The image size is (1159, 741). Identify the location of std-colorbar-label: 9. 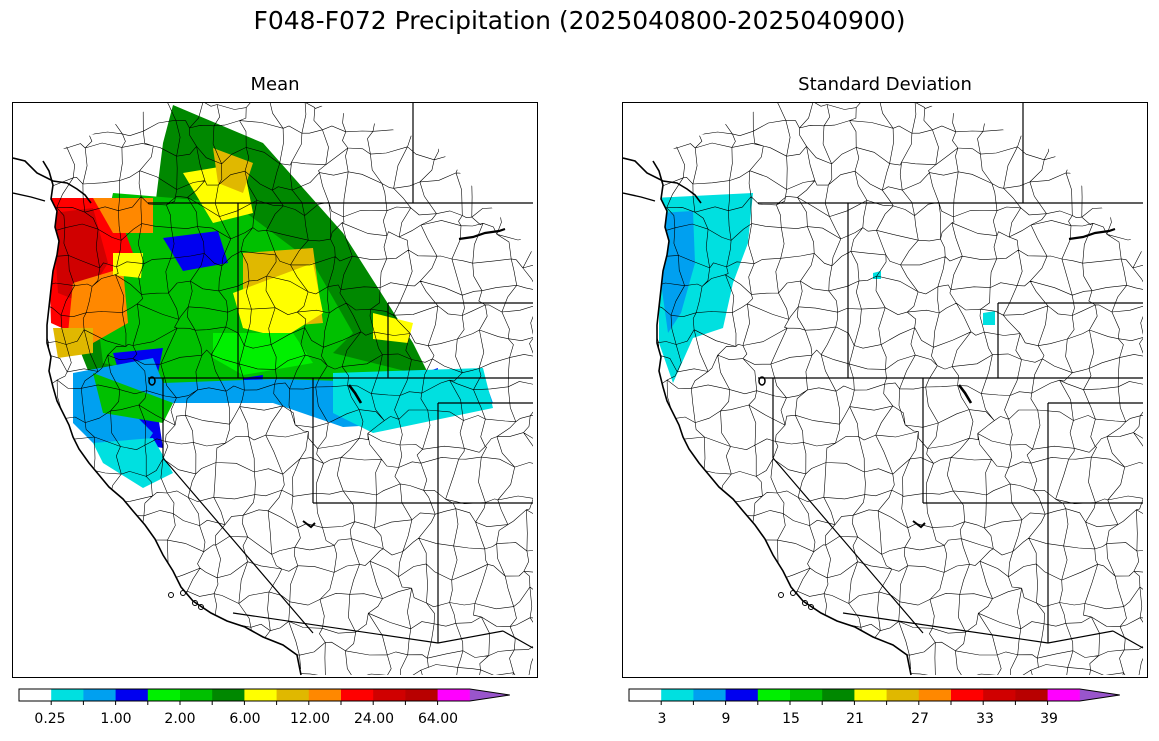
(726, 719).